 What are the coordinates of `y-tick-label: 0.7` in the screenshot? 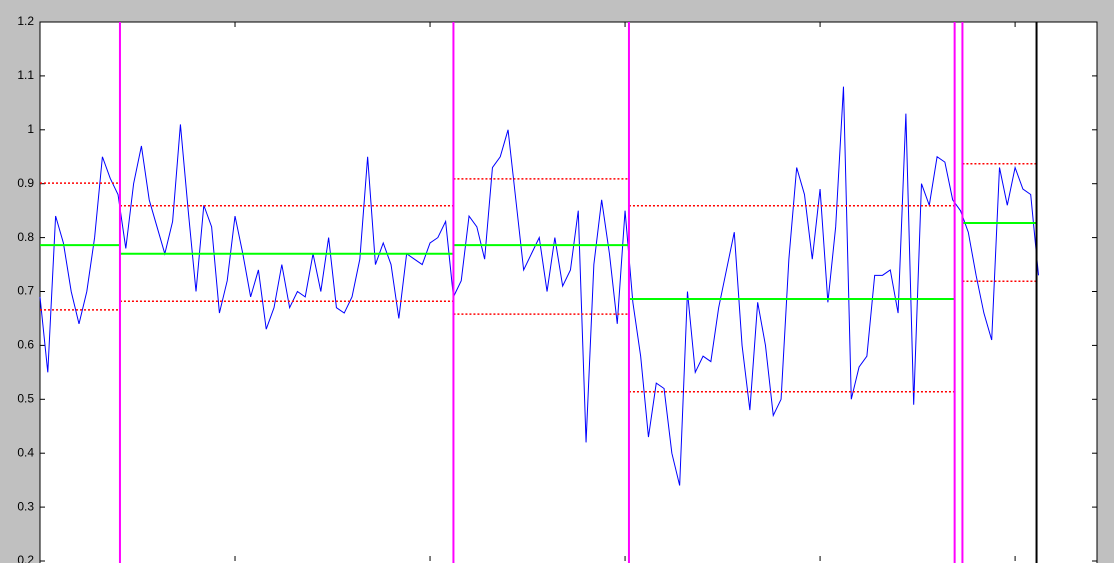 It's located at (25, 291).